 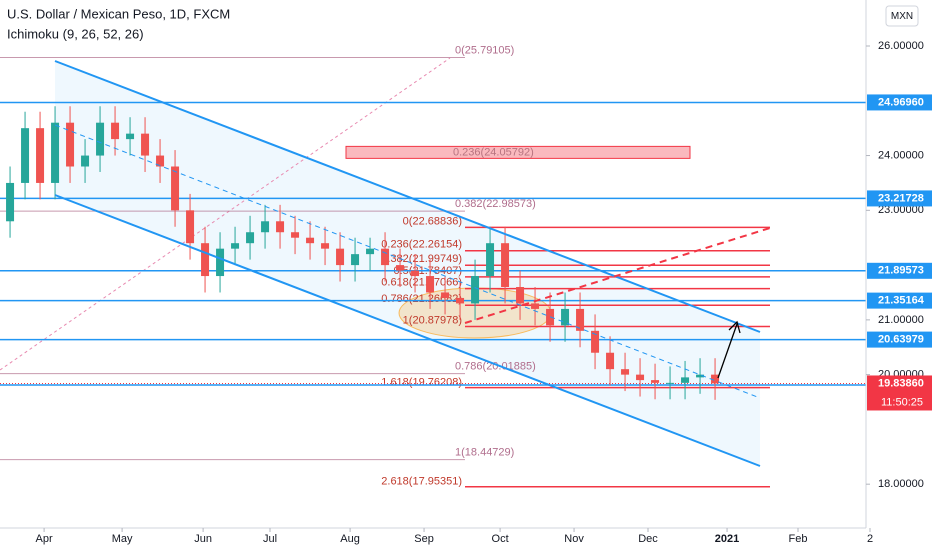 What do you see at coordinates (648, 539) in the screenshot?
I see `x-tick-label: Dec` at bounding box center [648, 539].